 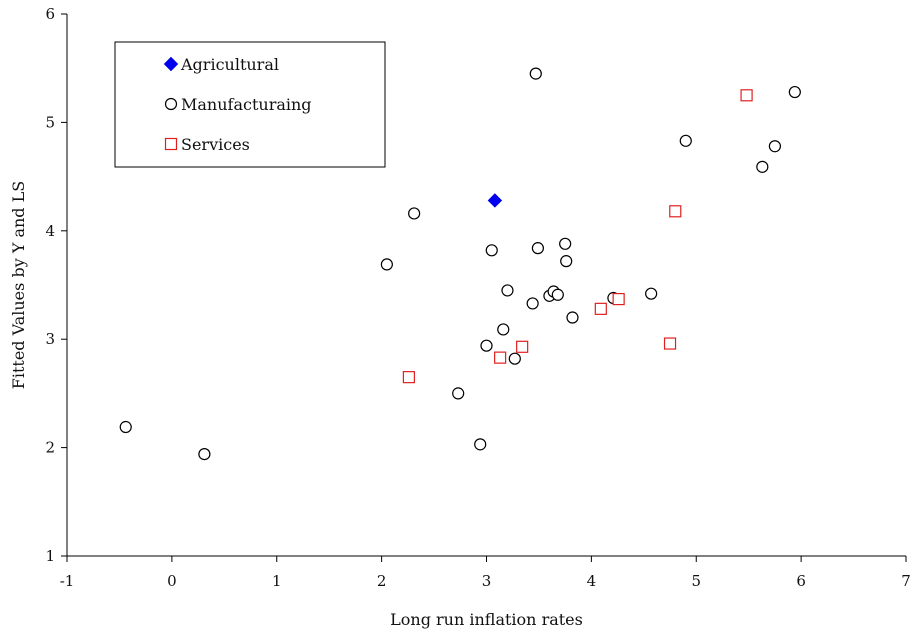 I want to click on legend: Agricultural Manufacturaing Services, so click(x=250, y=104).